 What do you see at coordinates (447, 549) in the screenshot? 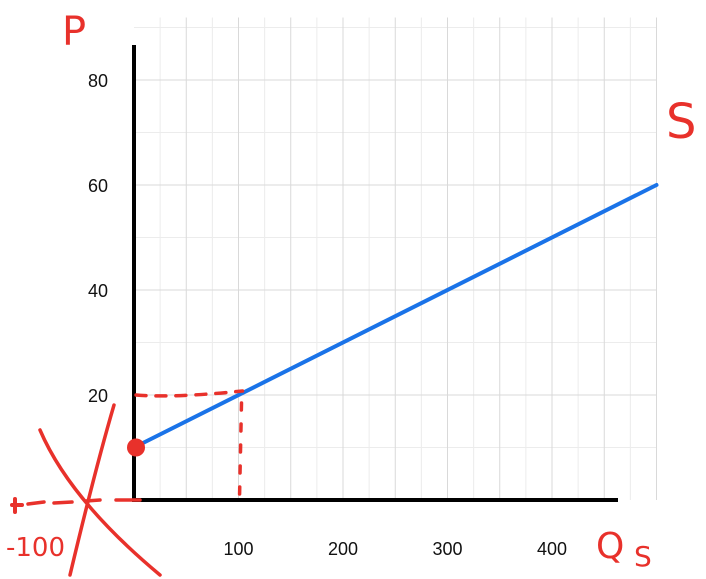
I see `x-tick-label: 300` at bounding box center [447, 549].